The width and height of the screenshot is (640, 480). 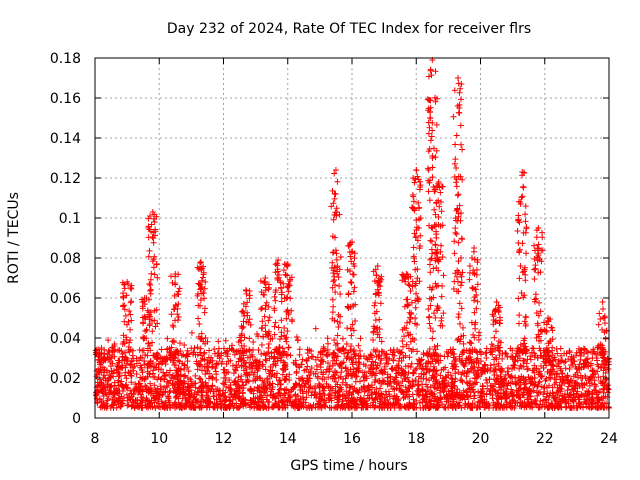 I want to click on y-tick-label: 0.16, so click(x=65, y=99).